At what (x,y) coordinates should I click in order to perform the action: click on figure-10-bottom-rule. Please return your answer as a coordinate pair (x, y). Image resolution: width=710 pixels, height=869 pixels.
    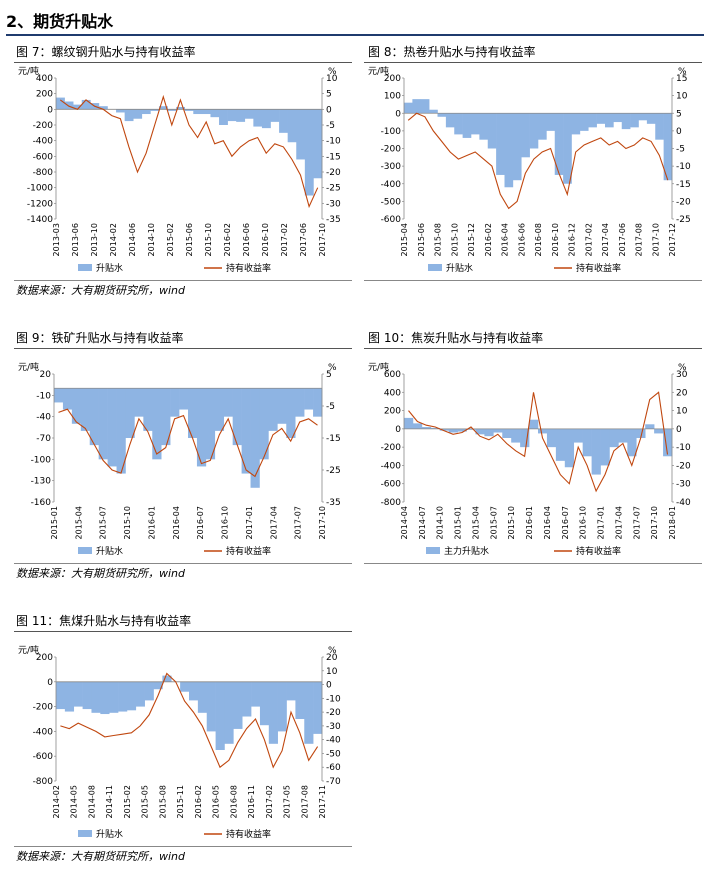
    Looking at the image, I should click on (533, 563).